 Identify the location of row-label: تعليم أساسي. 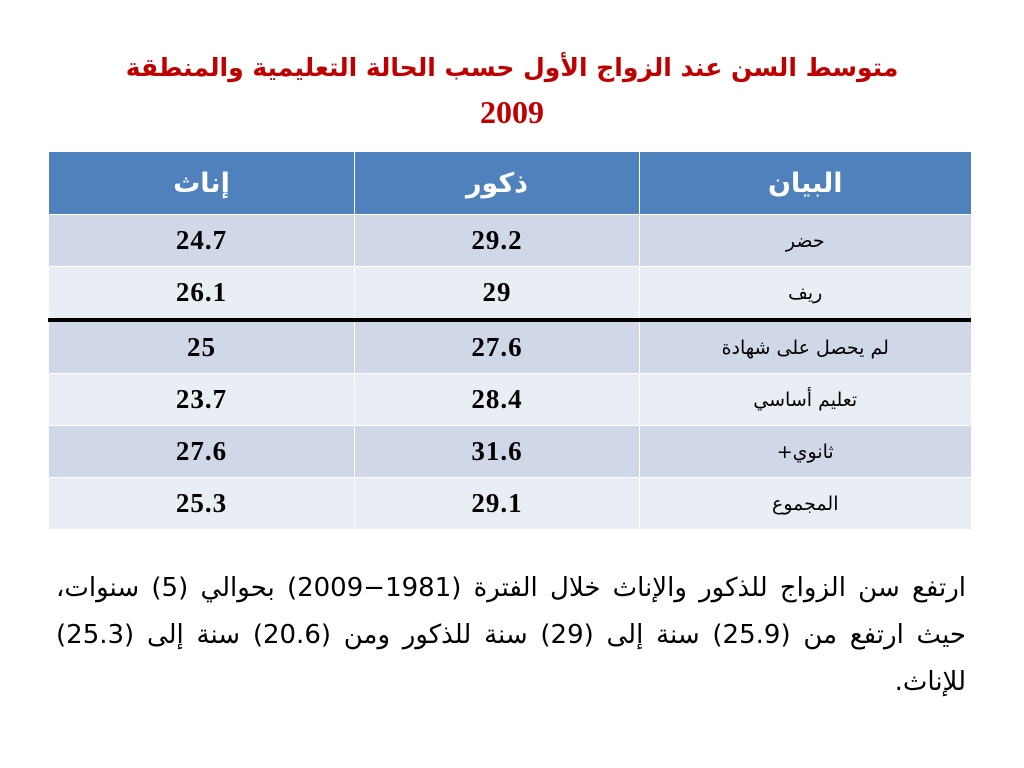
(805, 399).